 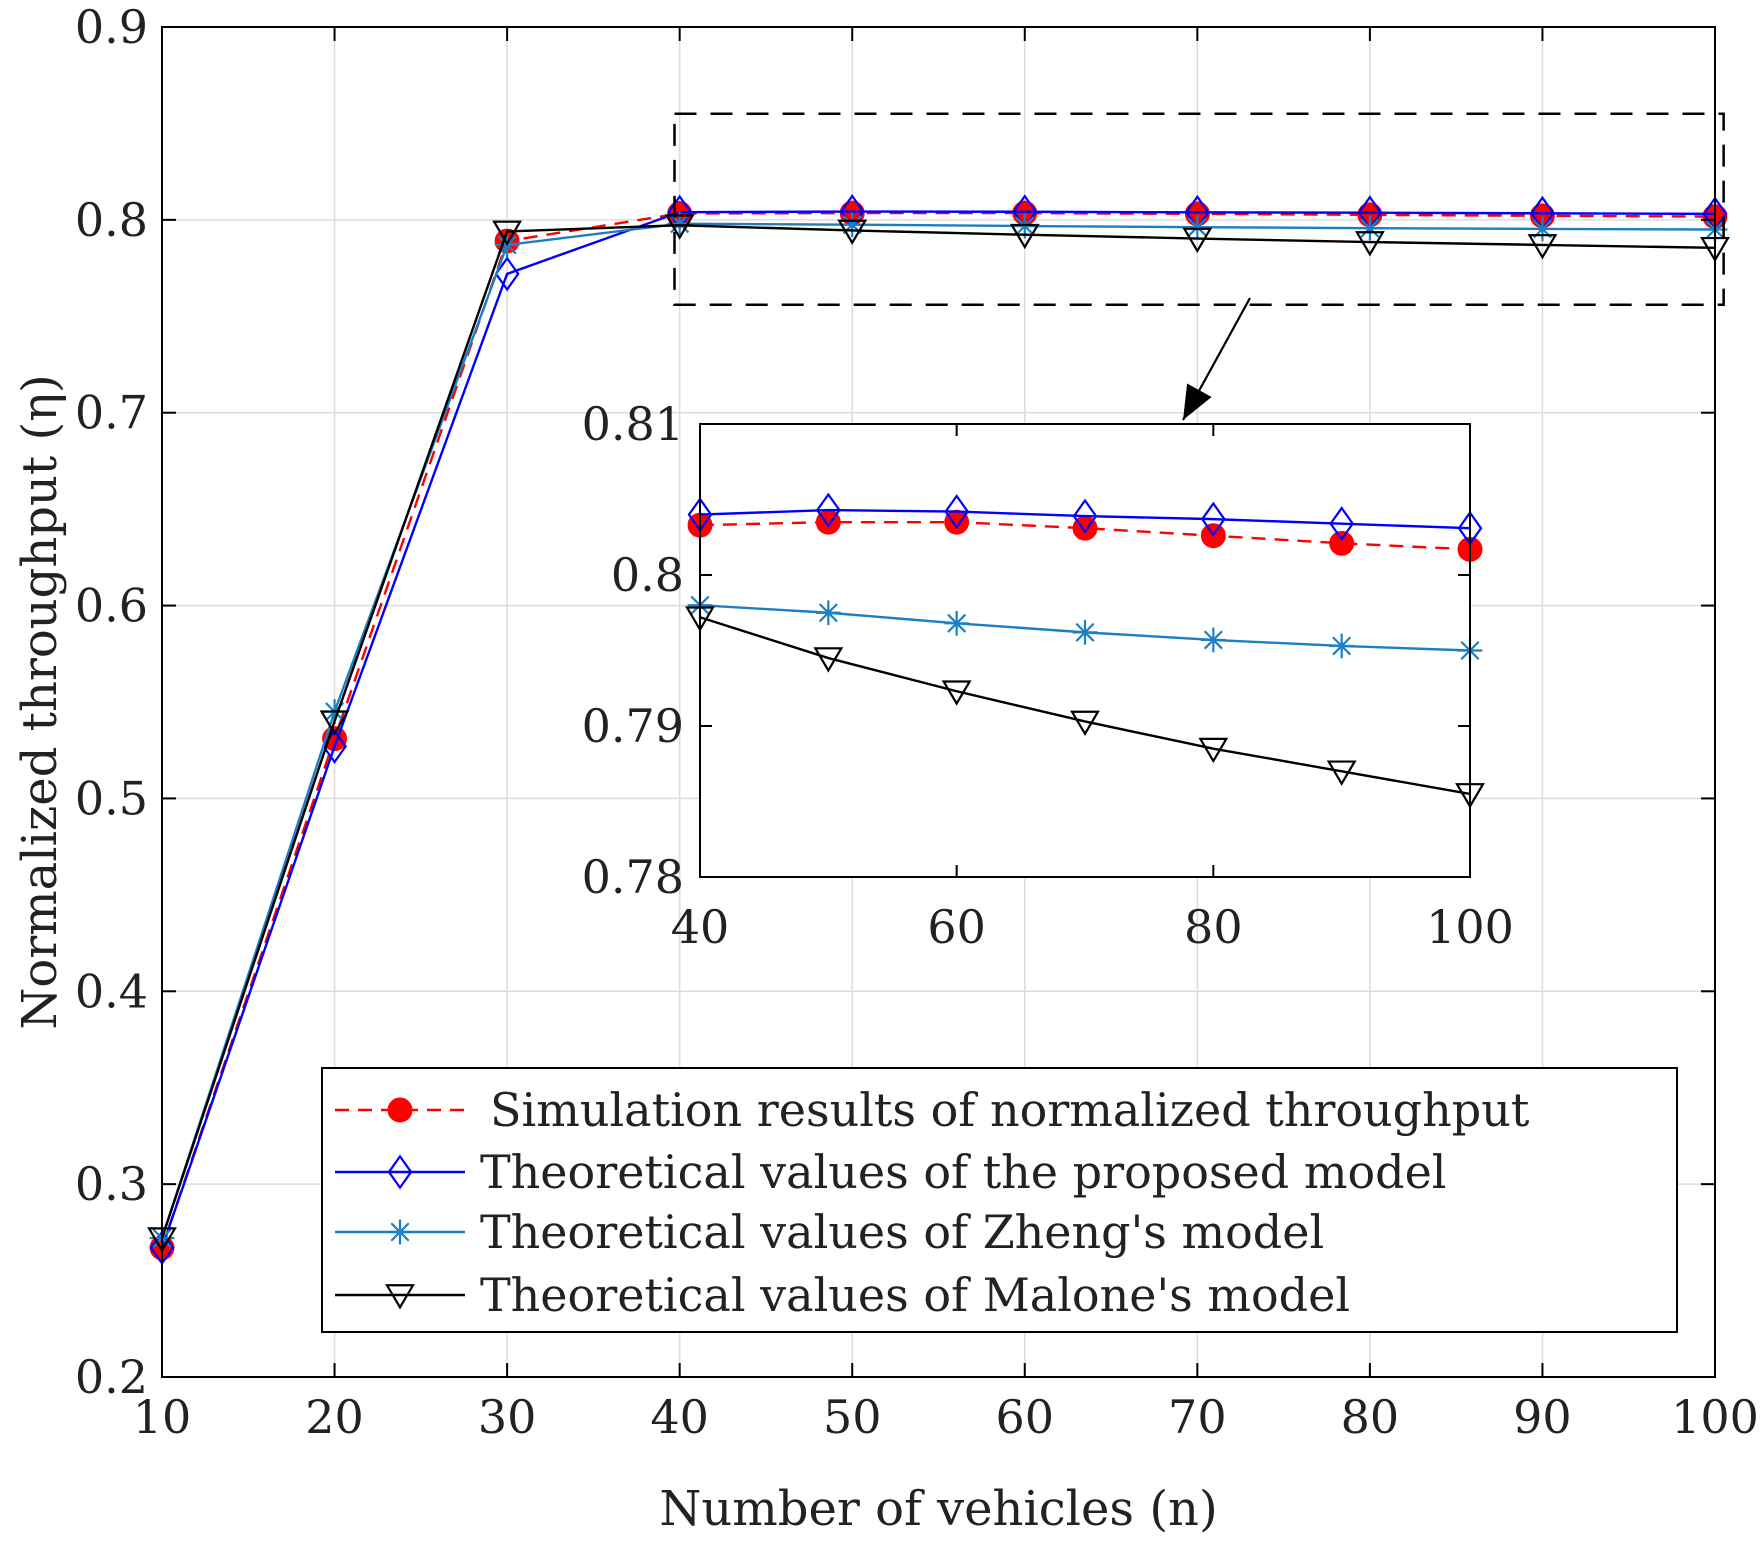 What do you see at coordinates (1199, 209) in the screenshot?
I see `zoom-region-box` at bounding box center [1199, 209].